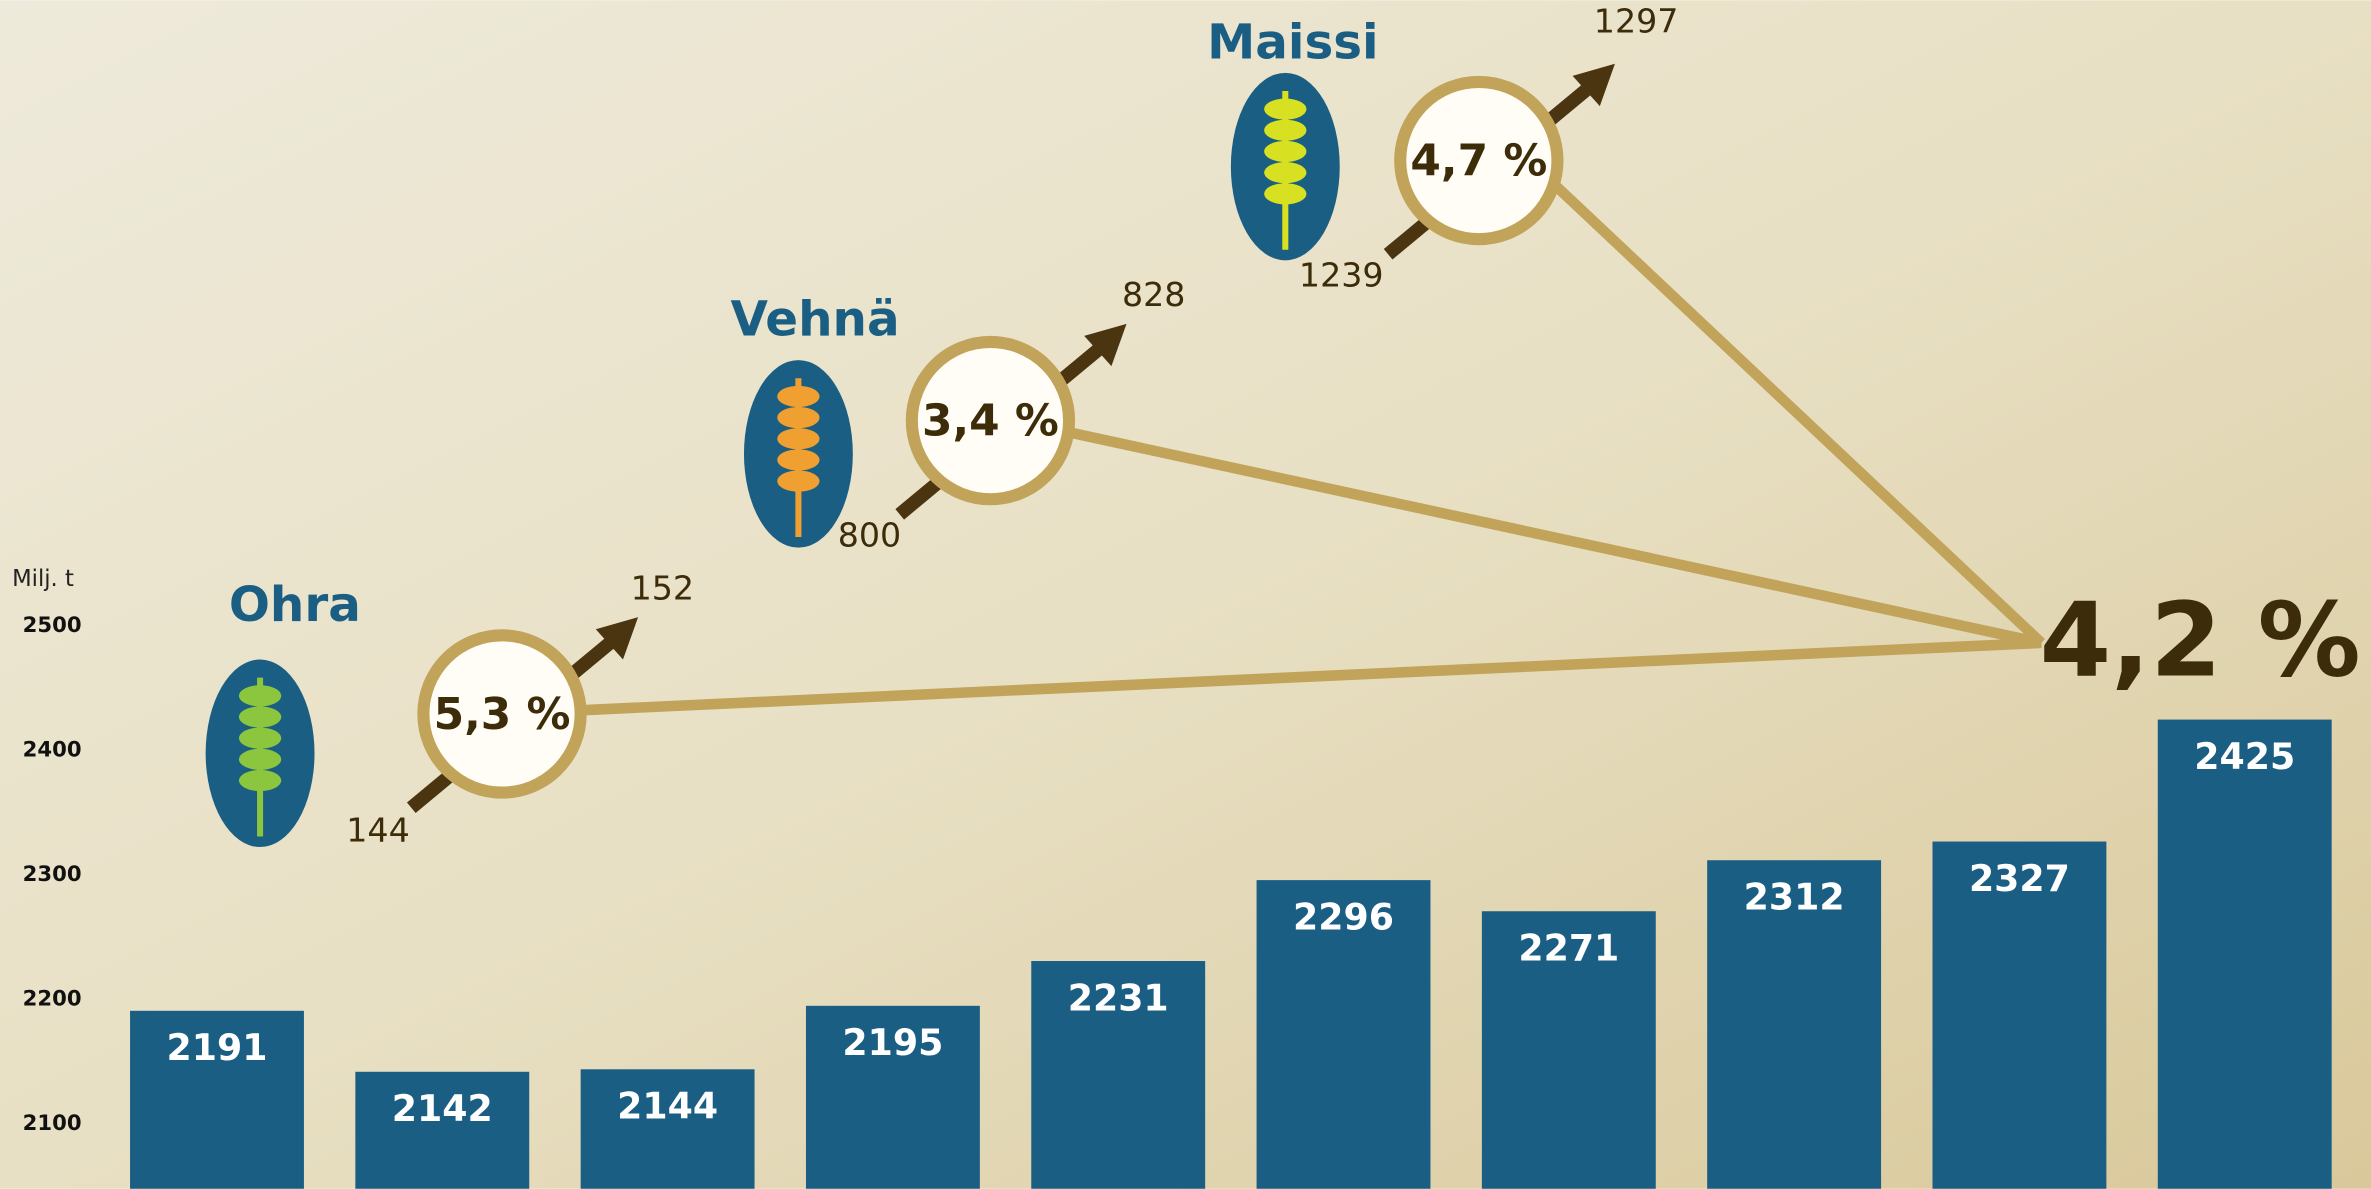  I want to click on y-tick-label: 2100, so click(52, 1122).